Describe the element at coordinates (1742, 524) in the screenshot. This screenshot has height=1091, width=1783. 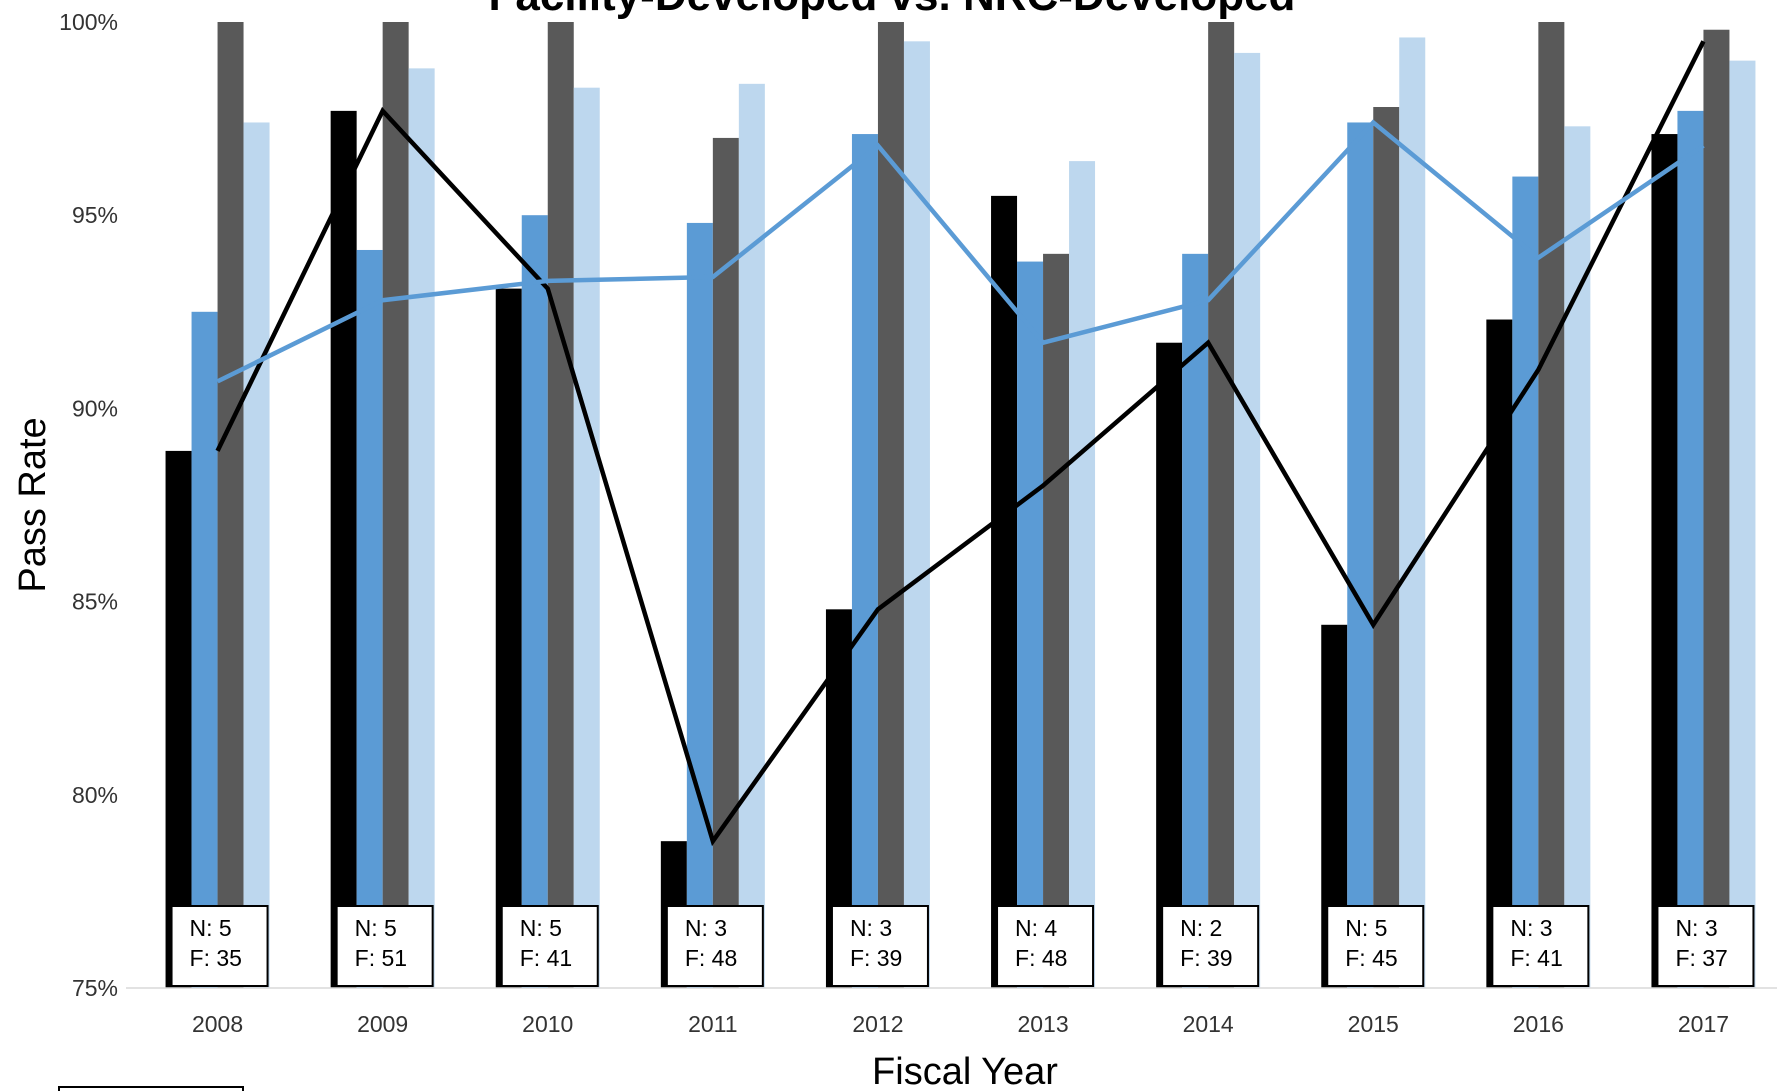
I see `bar-s4-2017` at that location.